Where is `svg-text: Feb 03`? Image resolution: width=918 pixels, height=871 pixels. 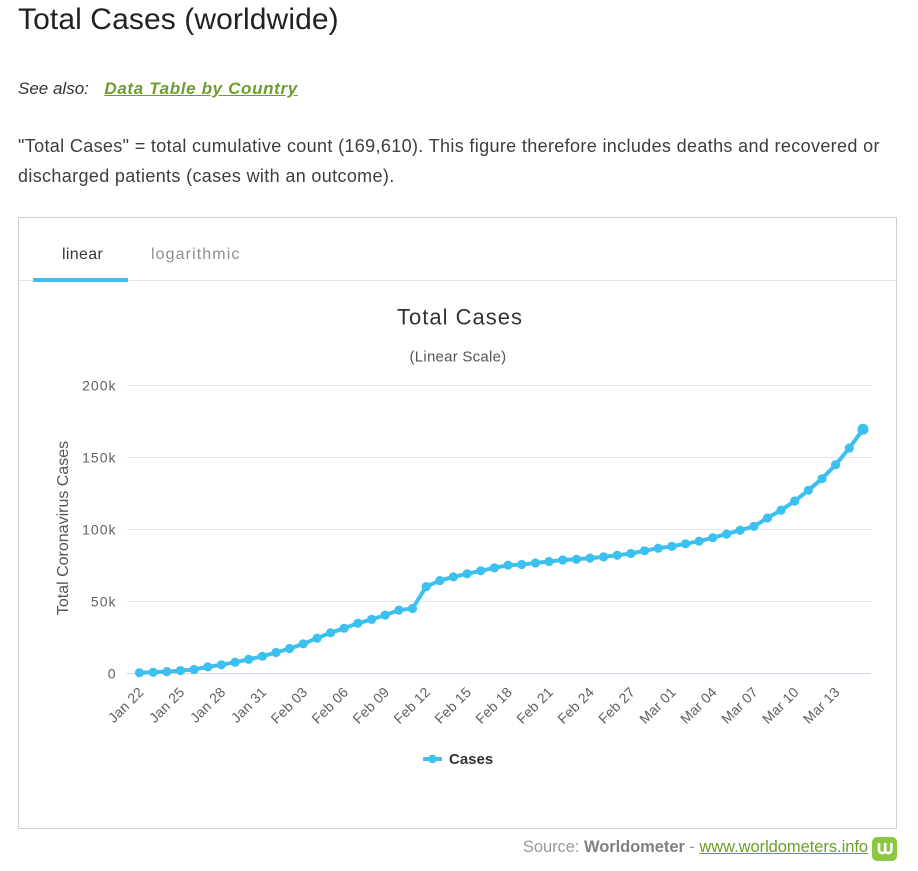 svg-text: Feb 03 is located at coordinates (288, 705).